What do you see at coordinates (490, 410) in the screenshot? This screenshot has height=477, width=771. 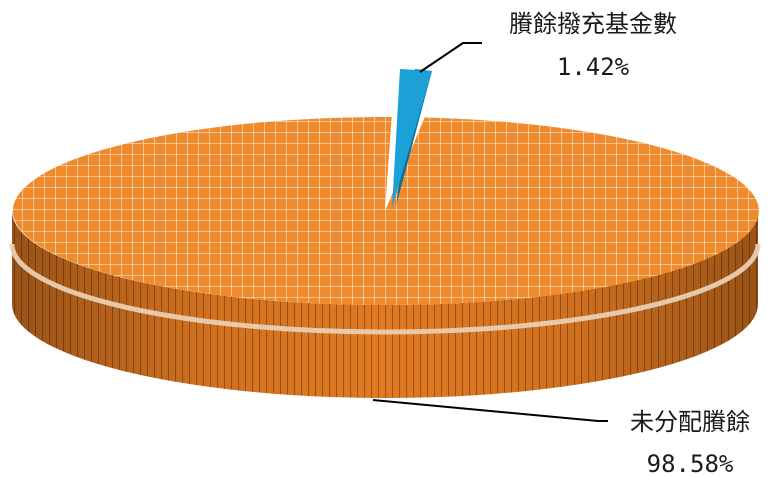 I see `callout-line-unallocated` at bounding box center [490, 410].